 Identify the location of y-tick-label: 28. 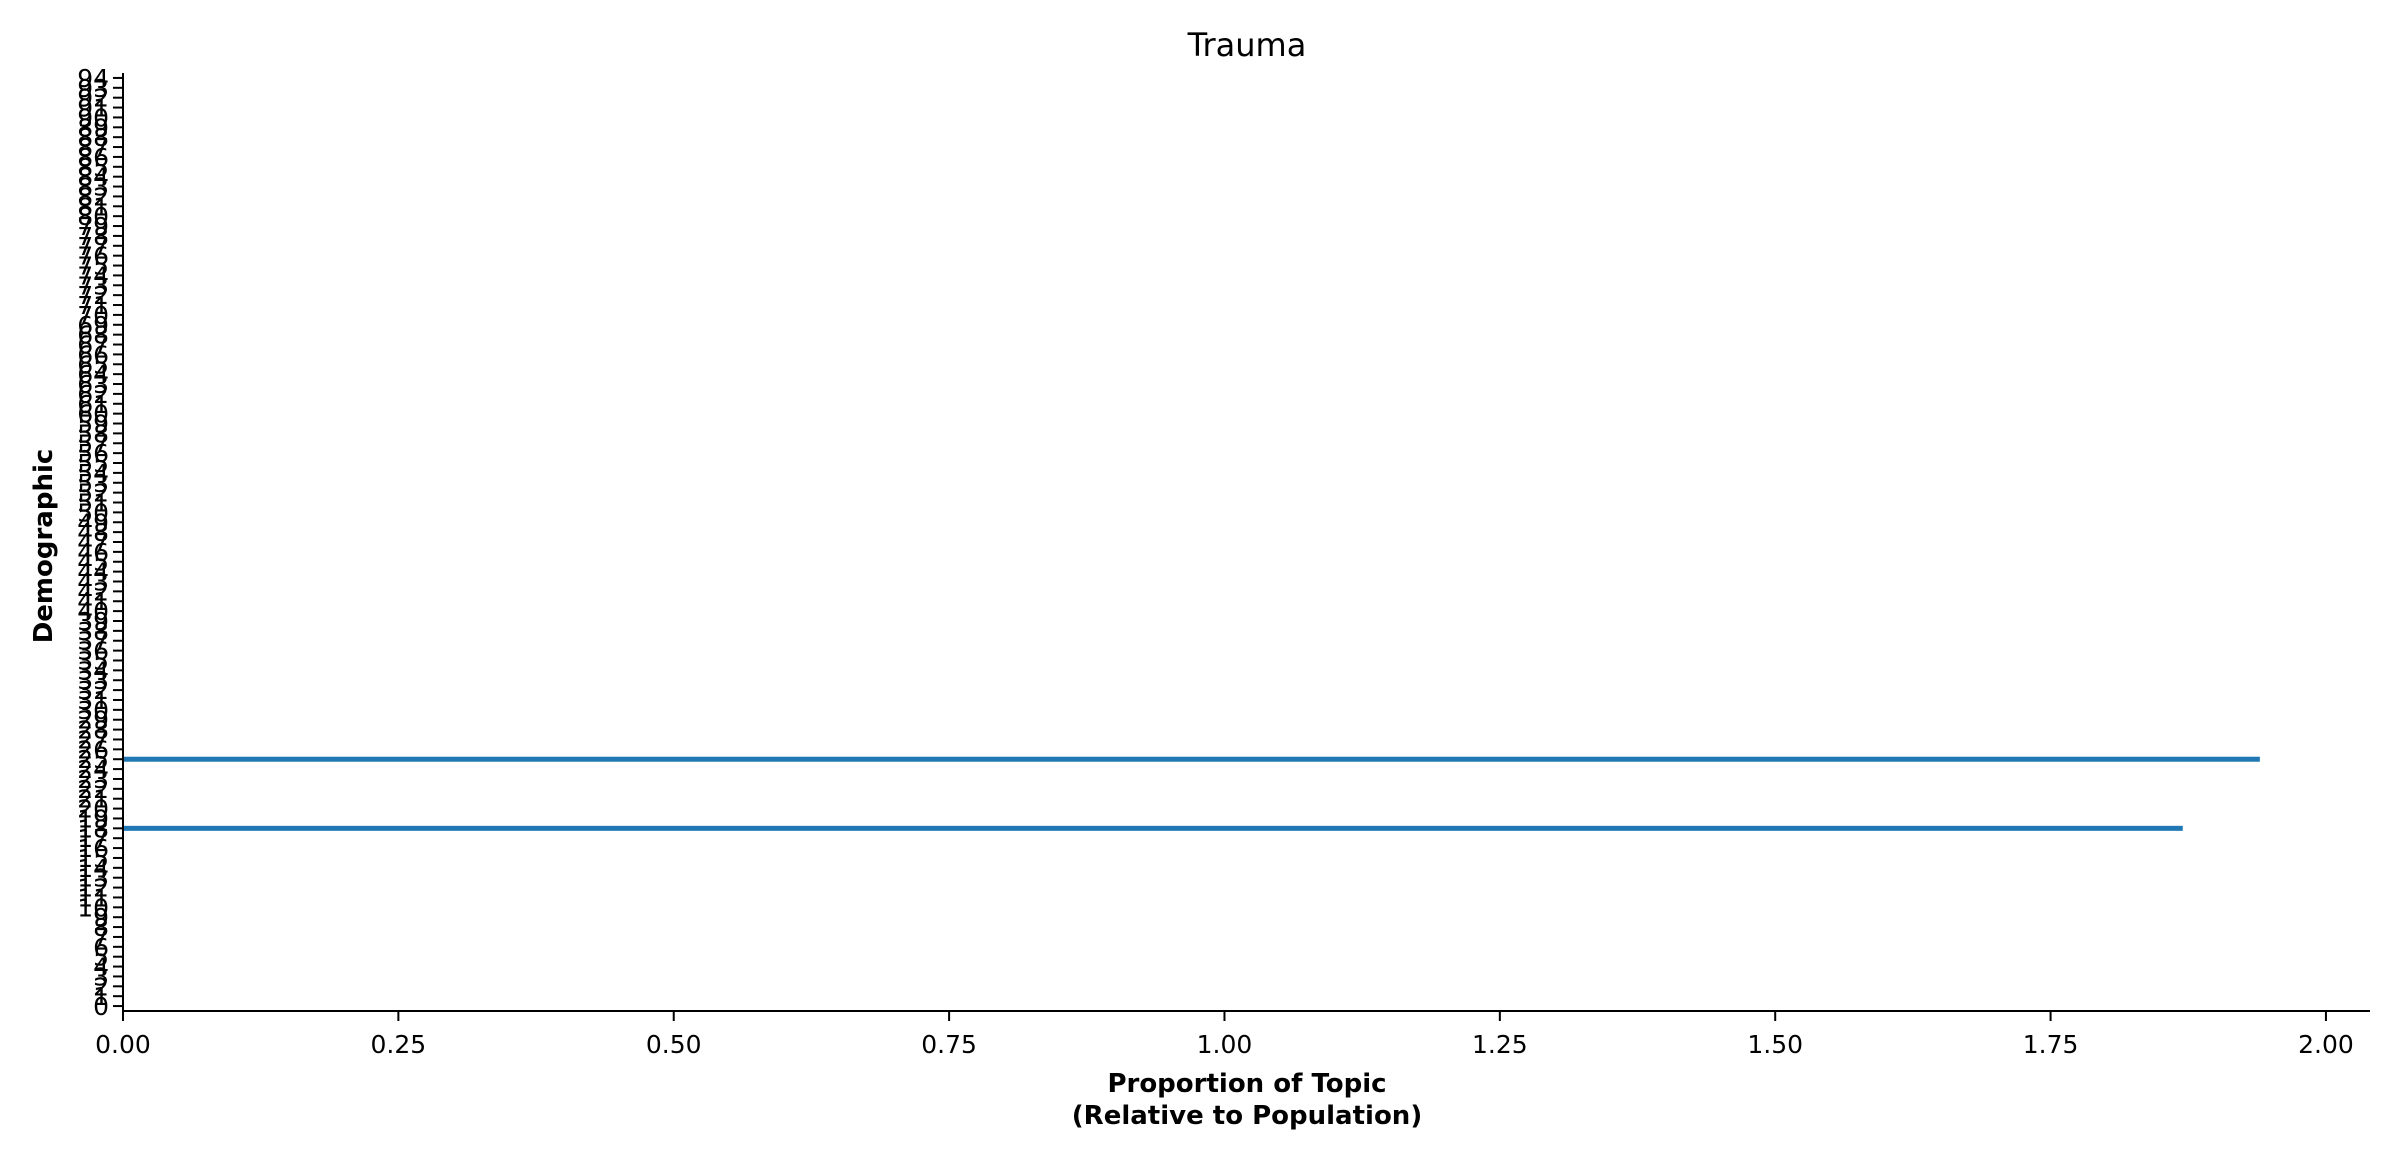
(93, 730).